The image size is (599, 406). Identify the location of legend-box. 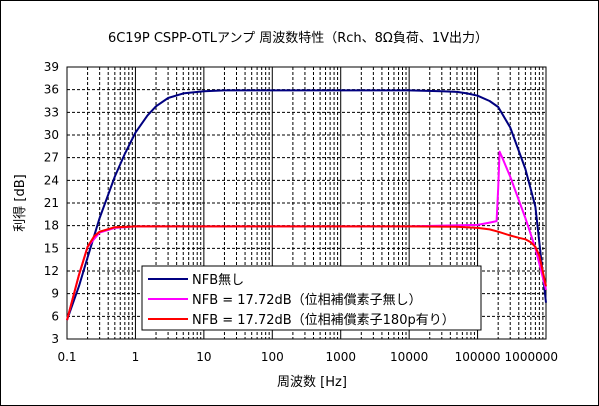
(311, 298).